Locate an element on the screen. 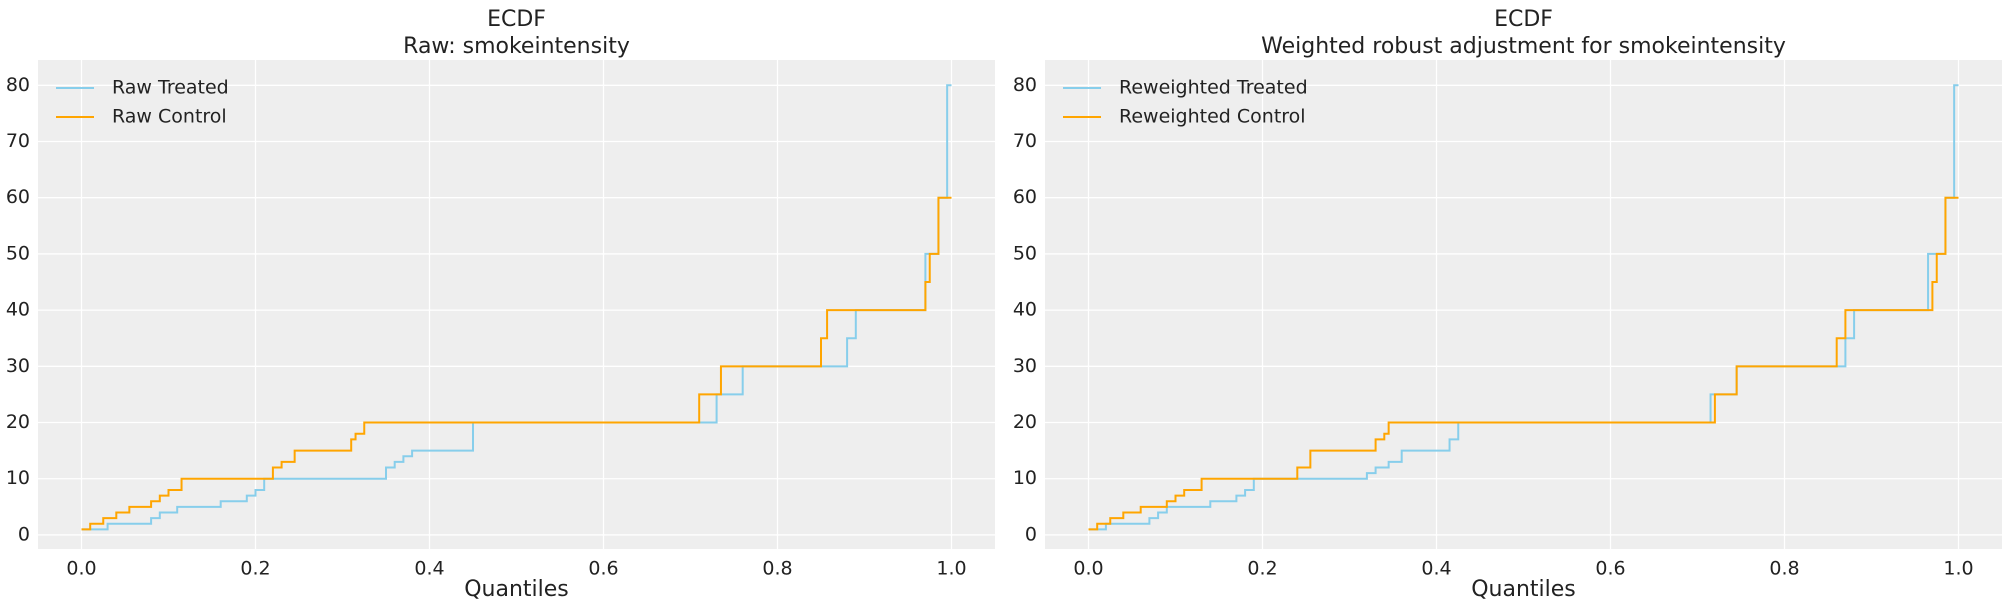  legend-label: Reweighted Treated is located at coordinates (1213, 88).